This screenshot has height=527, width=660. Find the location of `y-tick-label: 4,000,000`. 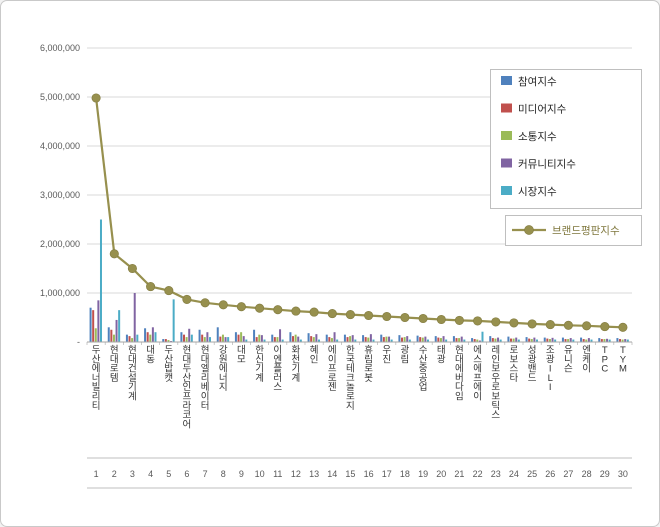

y-tick-label: 4,000,000 is located at coordinates (60, 146).